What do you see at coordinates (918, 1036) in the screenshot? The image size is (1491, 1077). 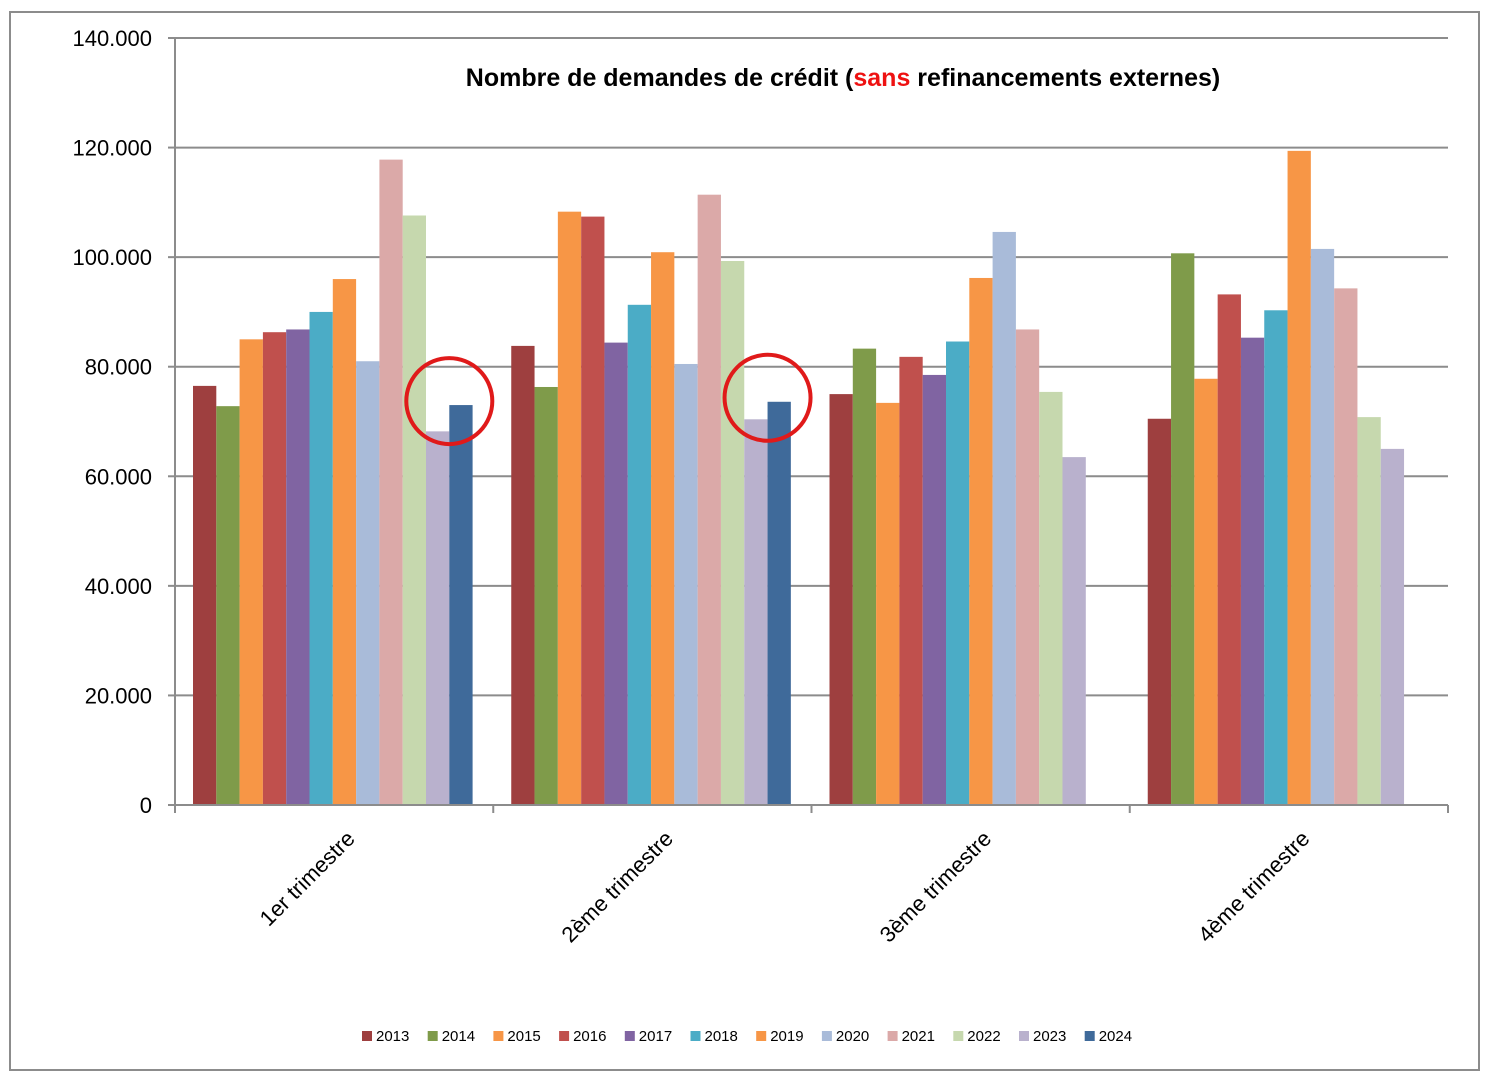 I see `legend-label-2021: 2021` at bounding box center [918, 1036].